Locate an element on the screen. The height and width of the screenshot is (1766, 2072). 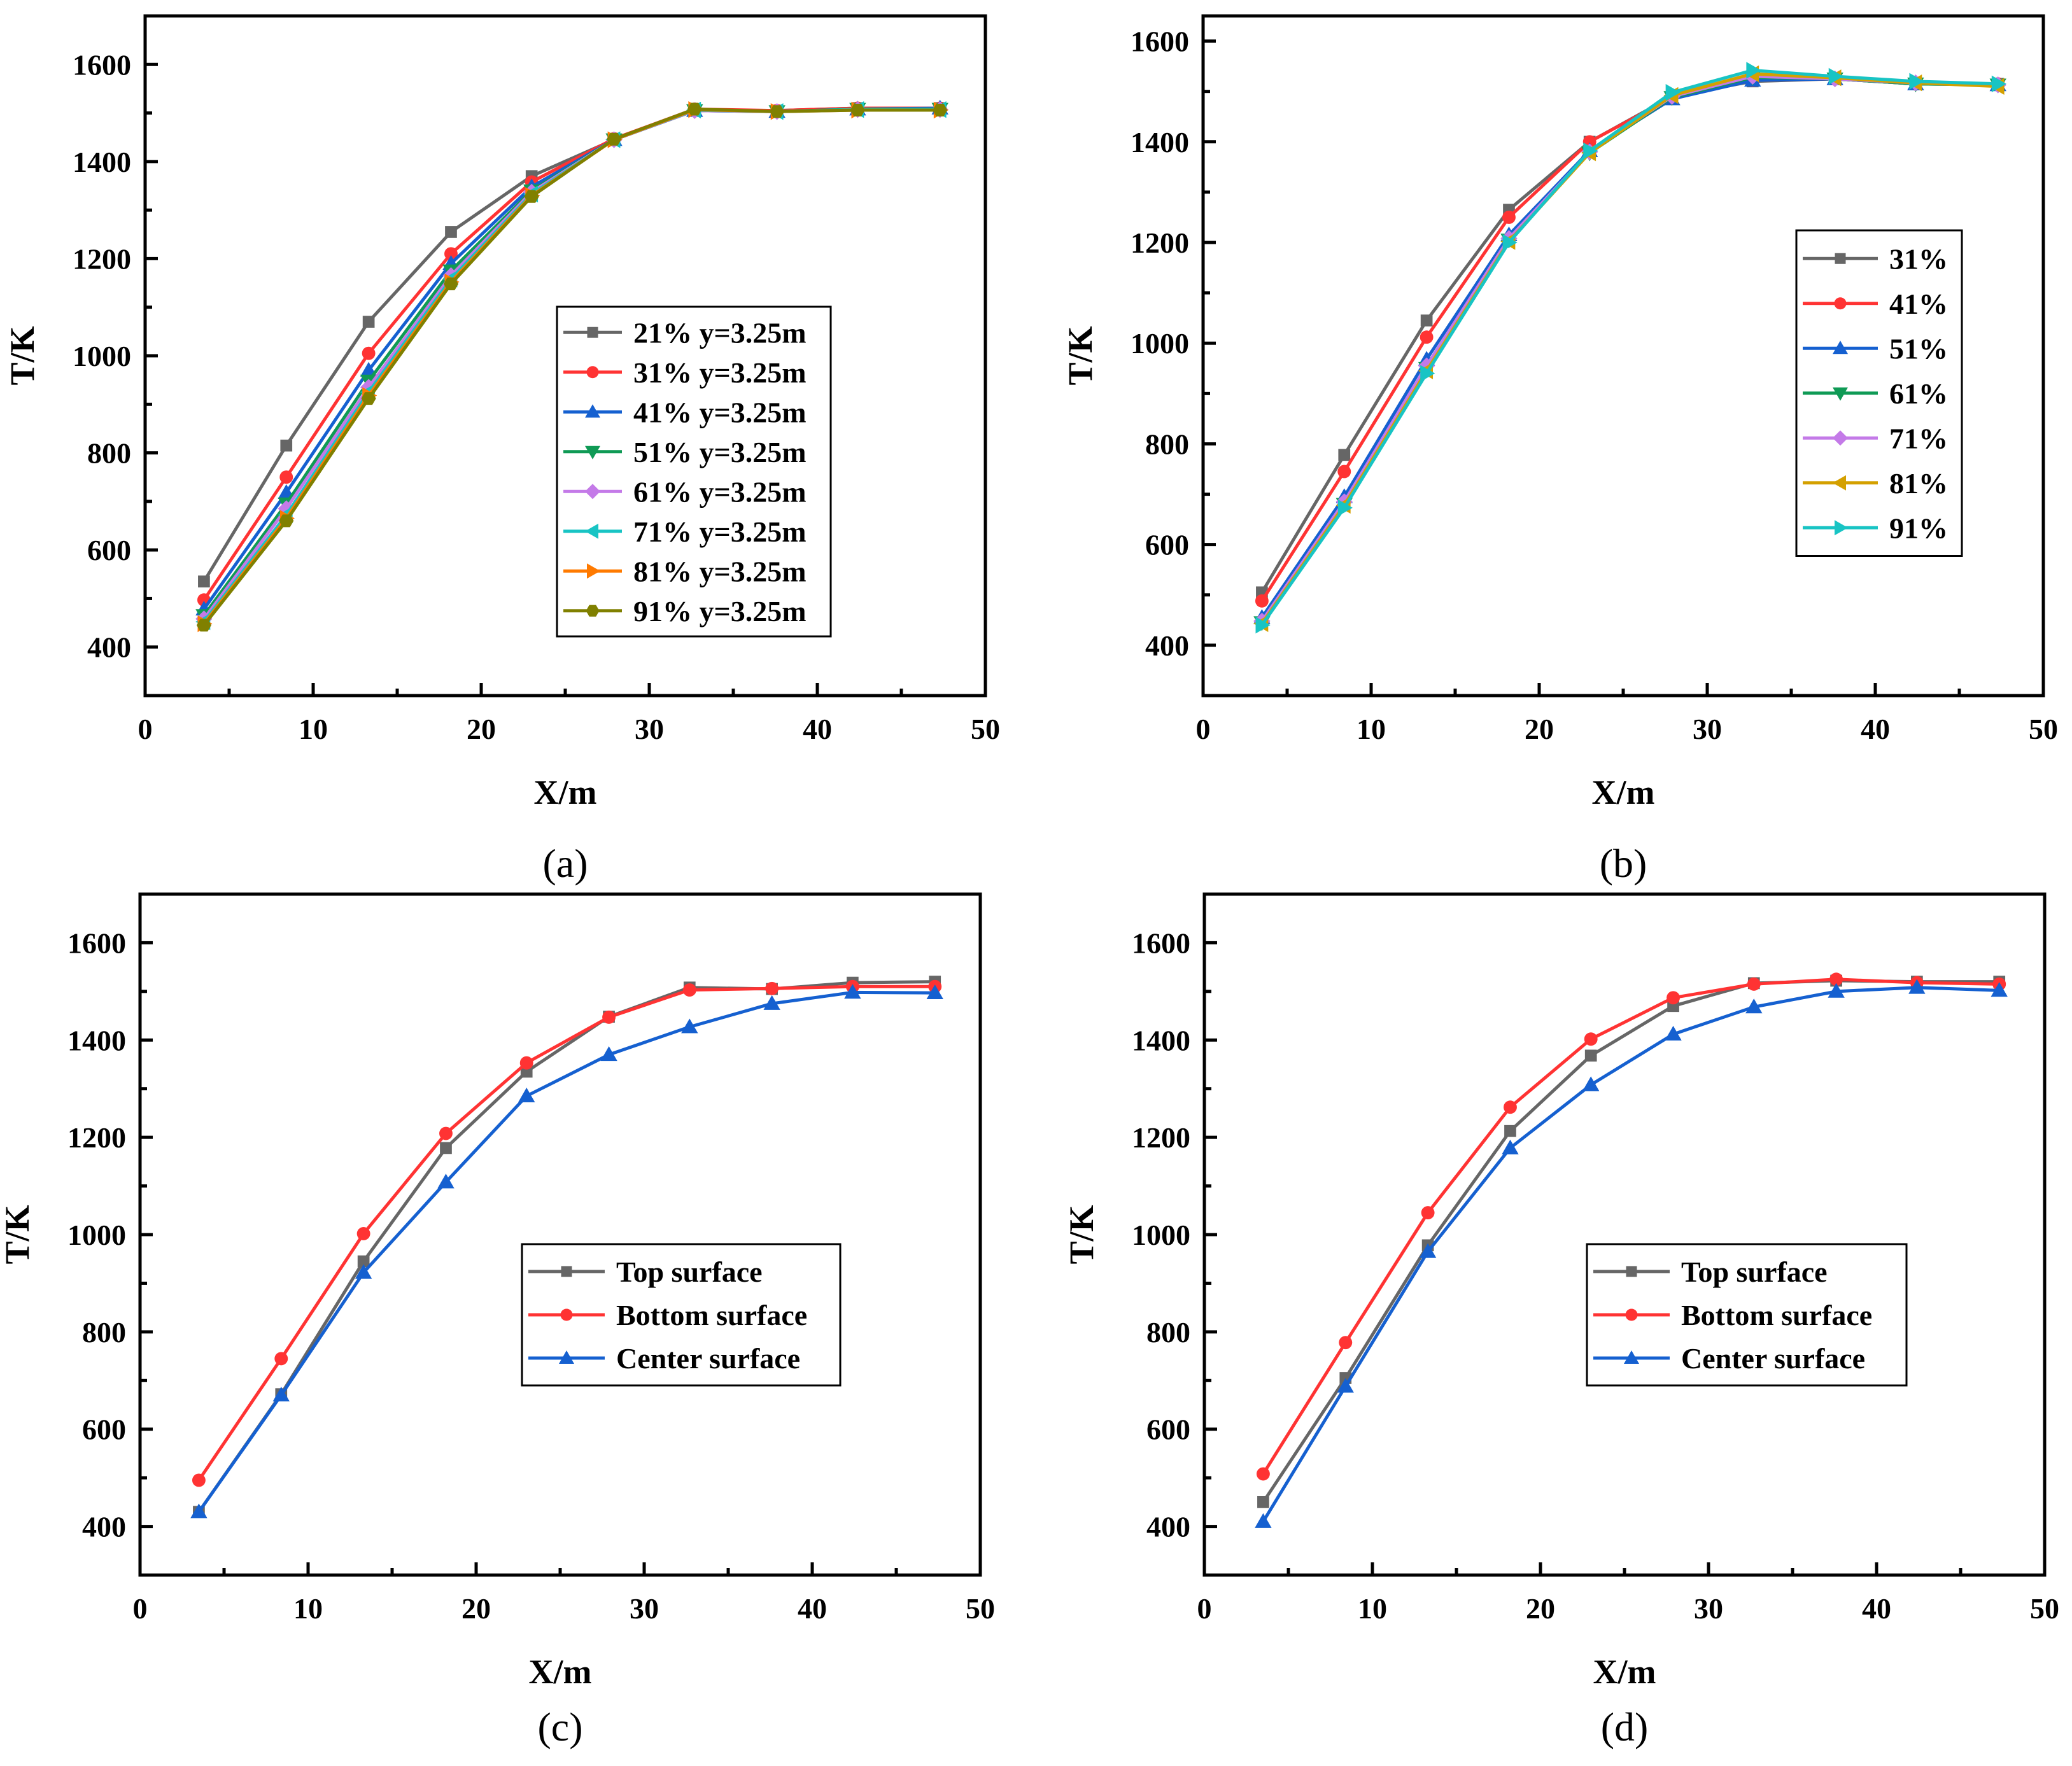
y-tick-label: 1400 is located at coordinates (1160, 142).